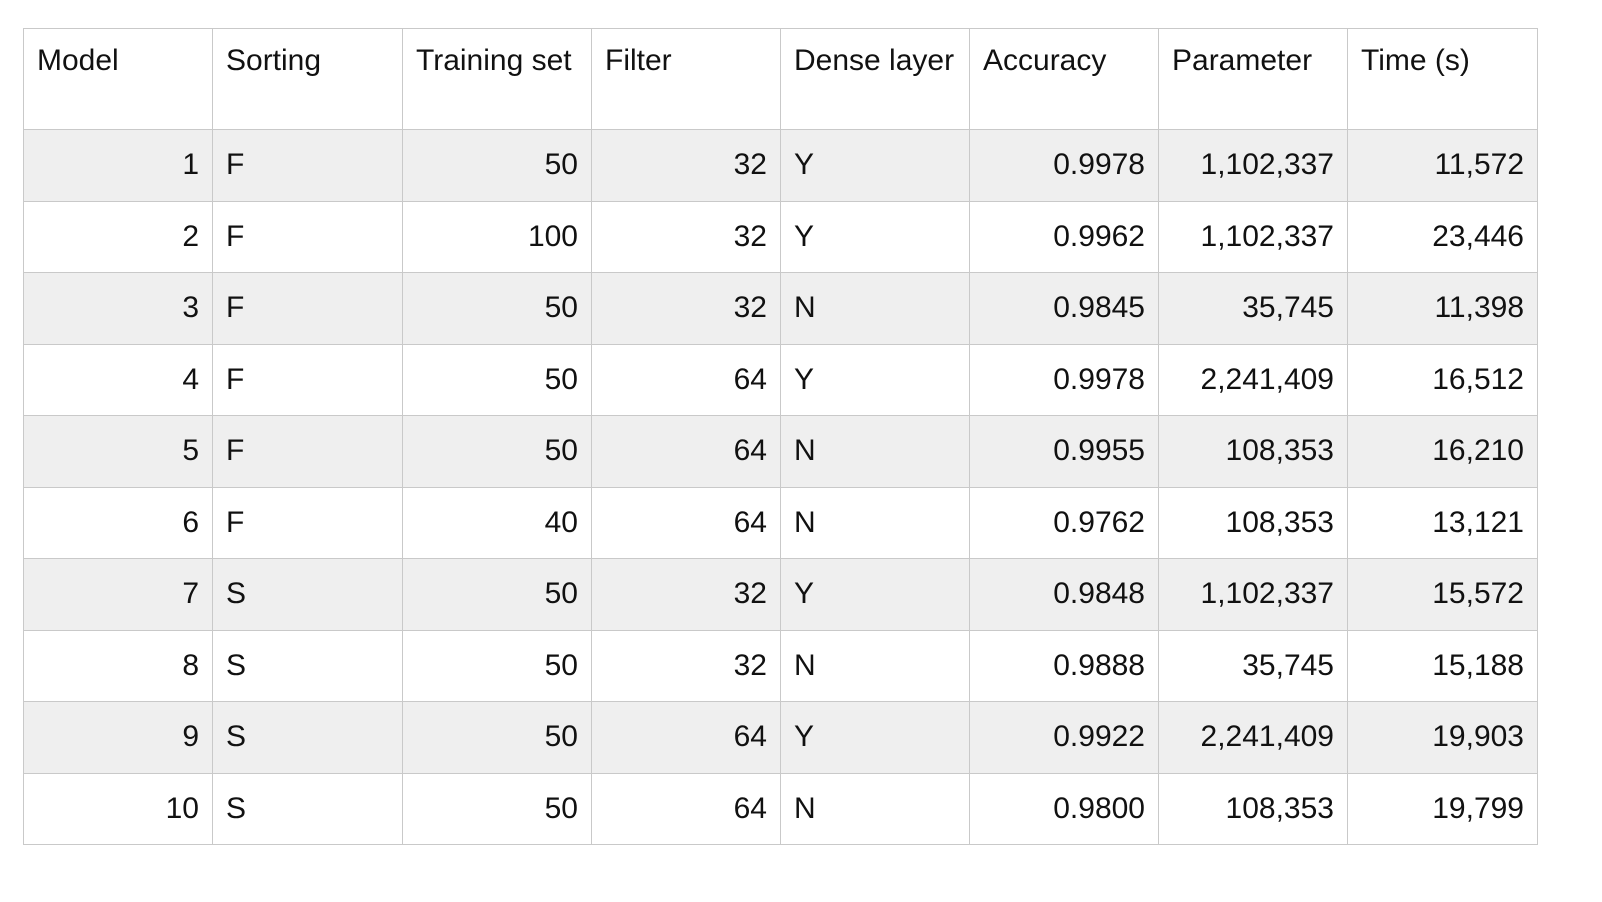 This screenshot has height=902, width=1602. I want to click on cell-model: 7, so click(118, 594).